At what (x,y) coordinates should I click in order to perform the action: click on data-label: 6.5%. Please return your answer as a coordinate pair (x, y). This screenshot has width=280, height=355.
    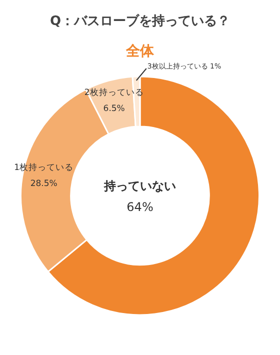
    Looking at the image, I should click on (114, 109).